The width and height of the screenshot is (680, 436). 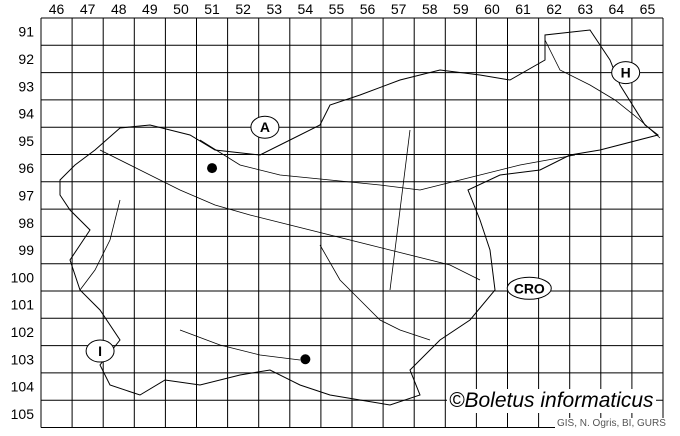 I want to click on column-label: 48, so click(x=119, y=9).